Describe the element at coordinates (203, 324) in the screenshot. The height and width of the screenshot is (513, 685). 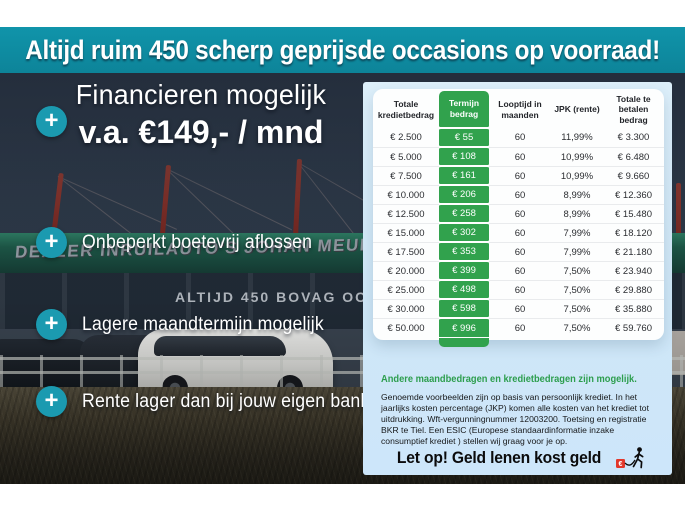
I see `promo-bullet-label: Lagere maandtermijn mogelijk` at that location.